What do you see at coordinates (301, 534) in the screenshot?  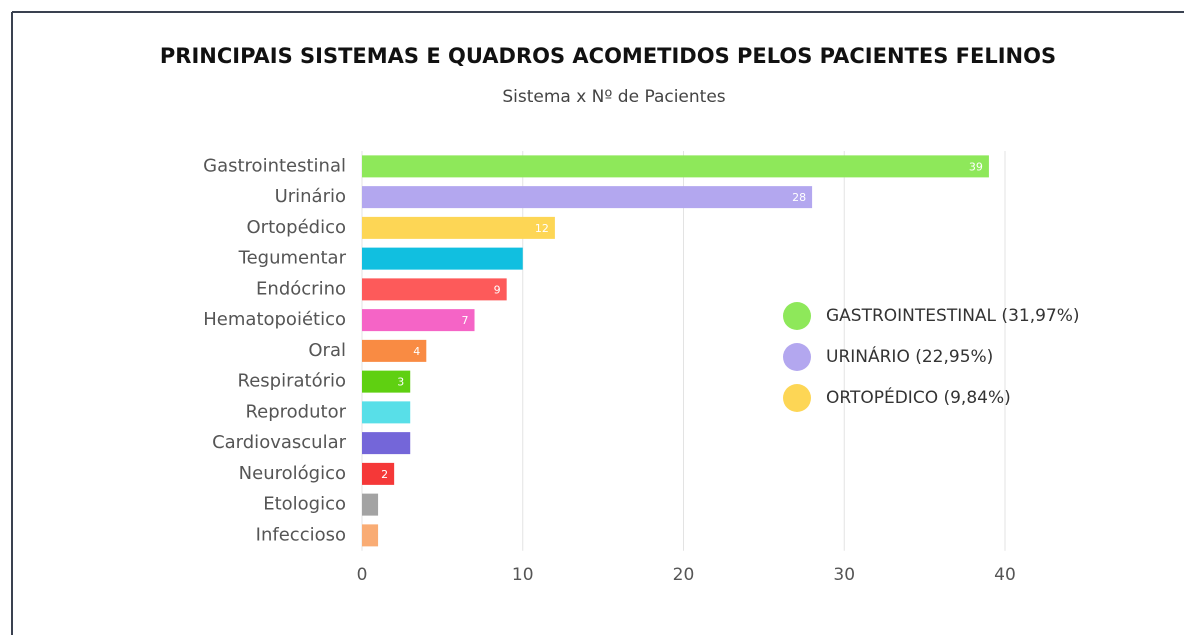 I see `y-tick-label: Infeccioso` at bounding box center [301, 534].